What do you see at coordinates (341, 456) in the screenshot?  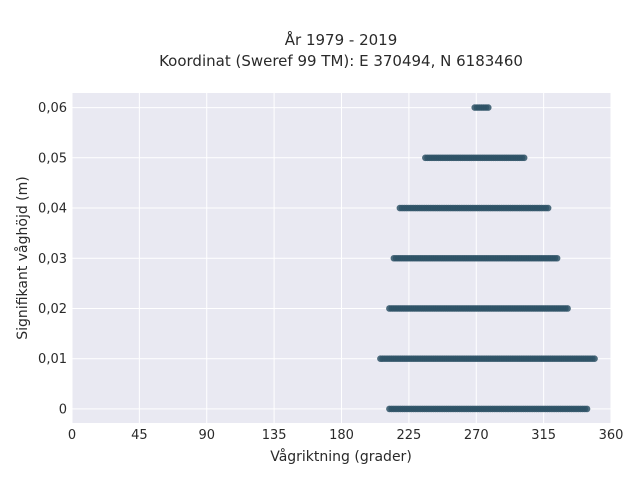 I see `x-axis-label: Vågriktning (grader)` at bounding box center [341, 456].